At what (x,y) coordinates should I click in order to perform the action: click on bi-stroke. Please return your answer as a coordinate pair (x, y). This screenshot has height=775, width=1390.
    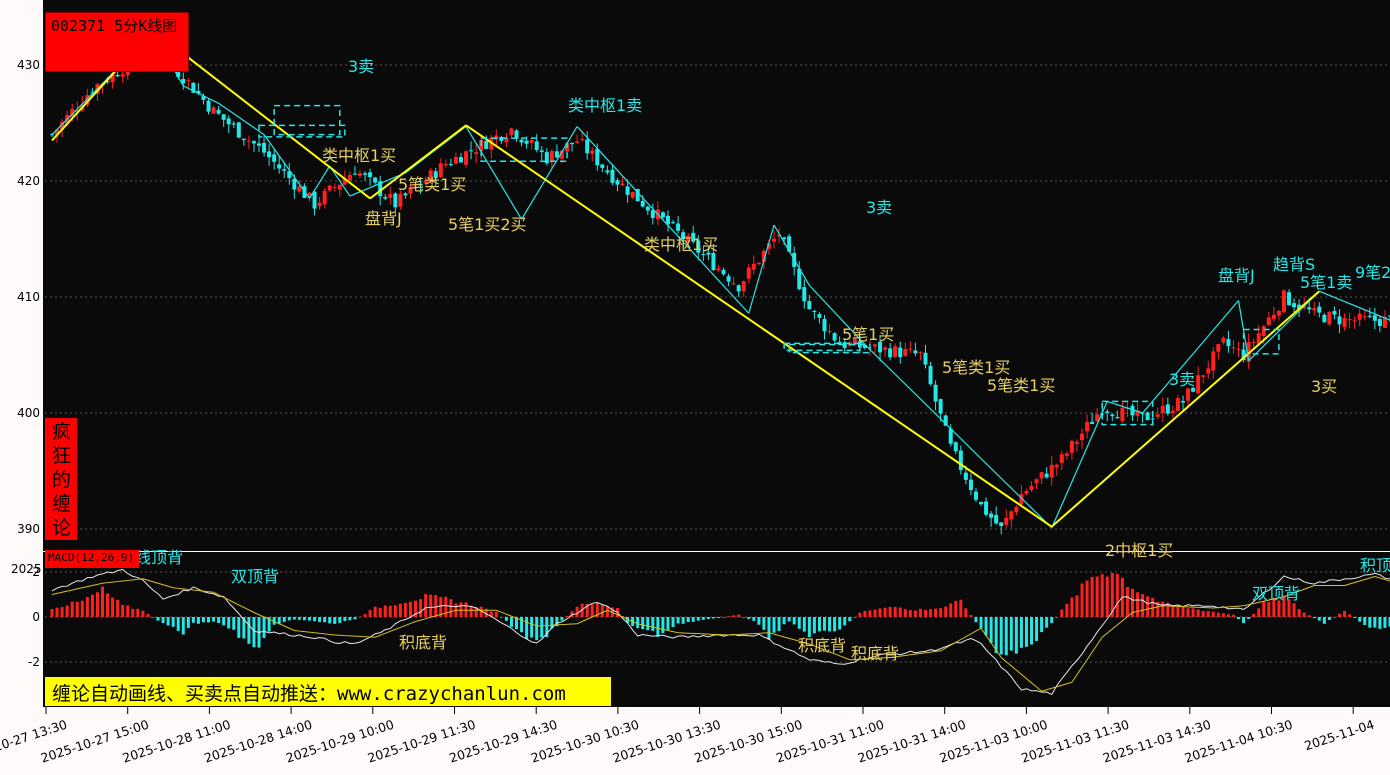
    Looking at the image, I should click on (761, 269).